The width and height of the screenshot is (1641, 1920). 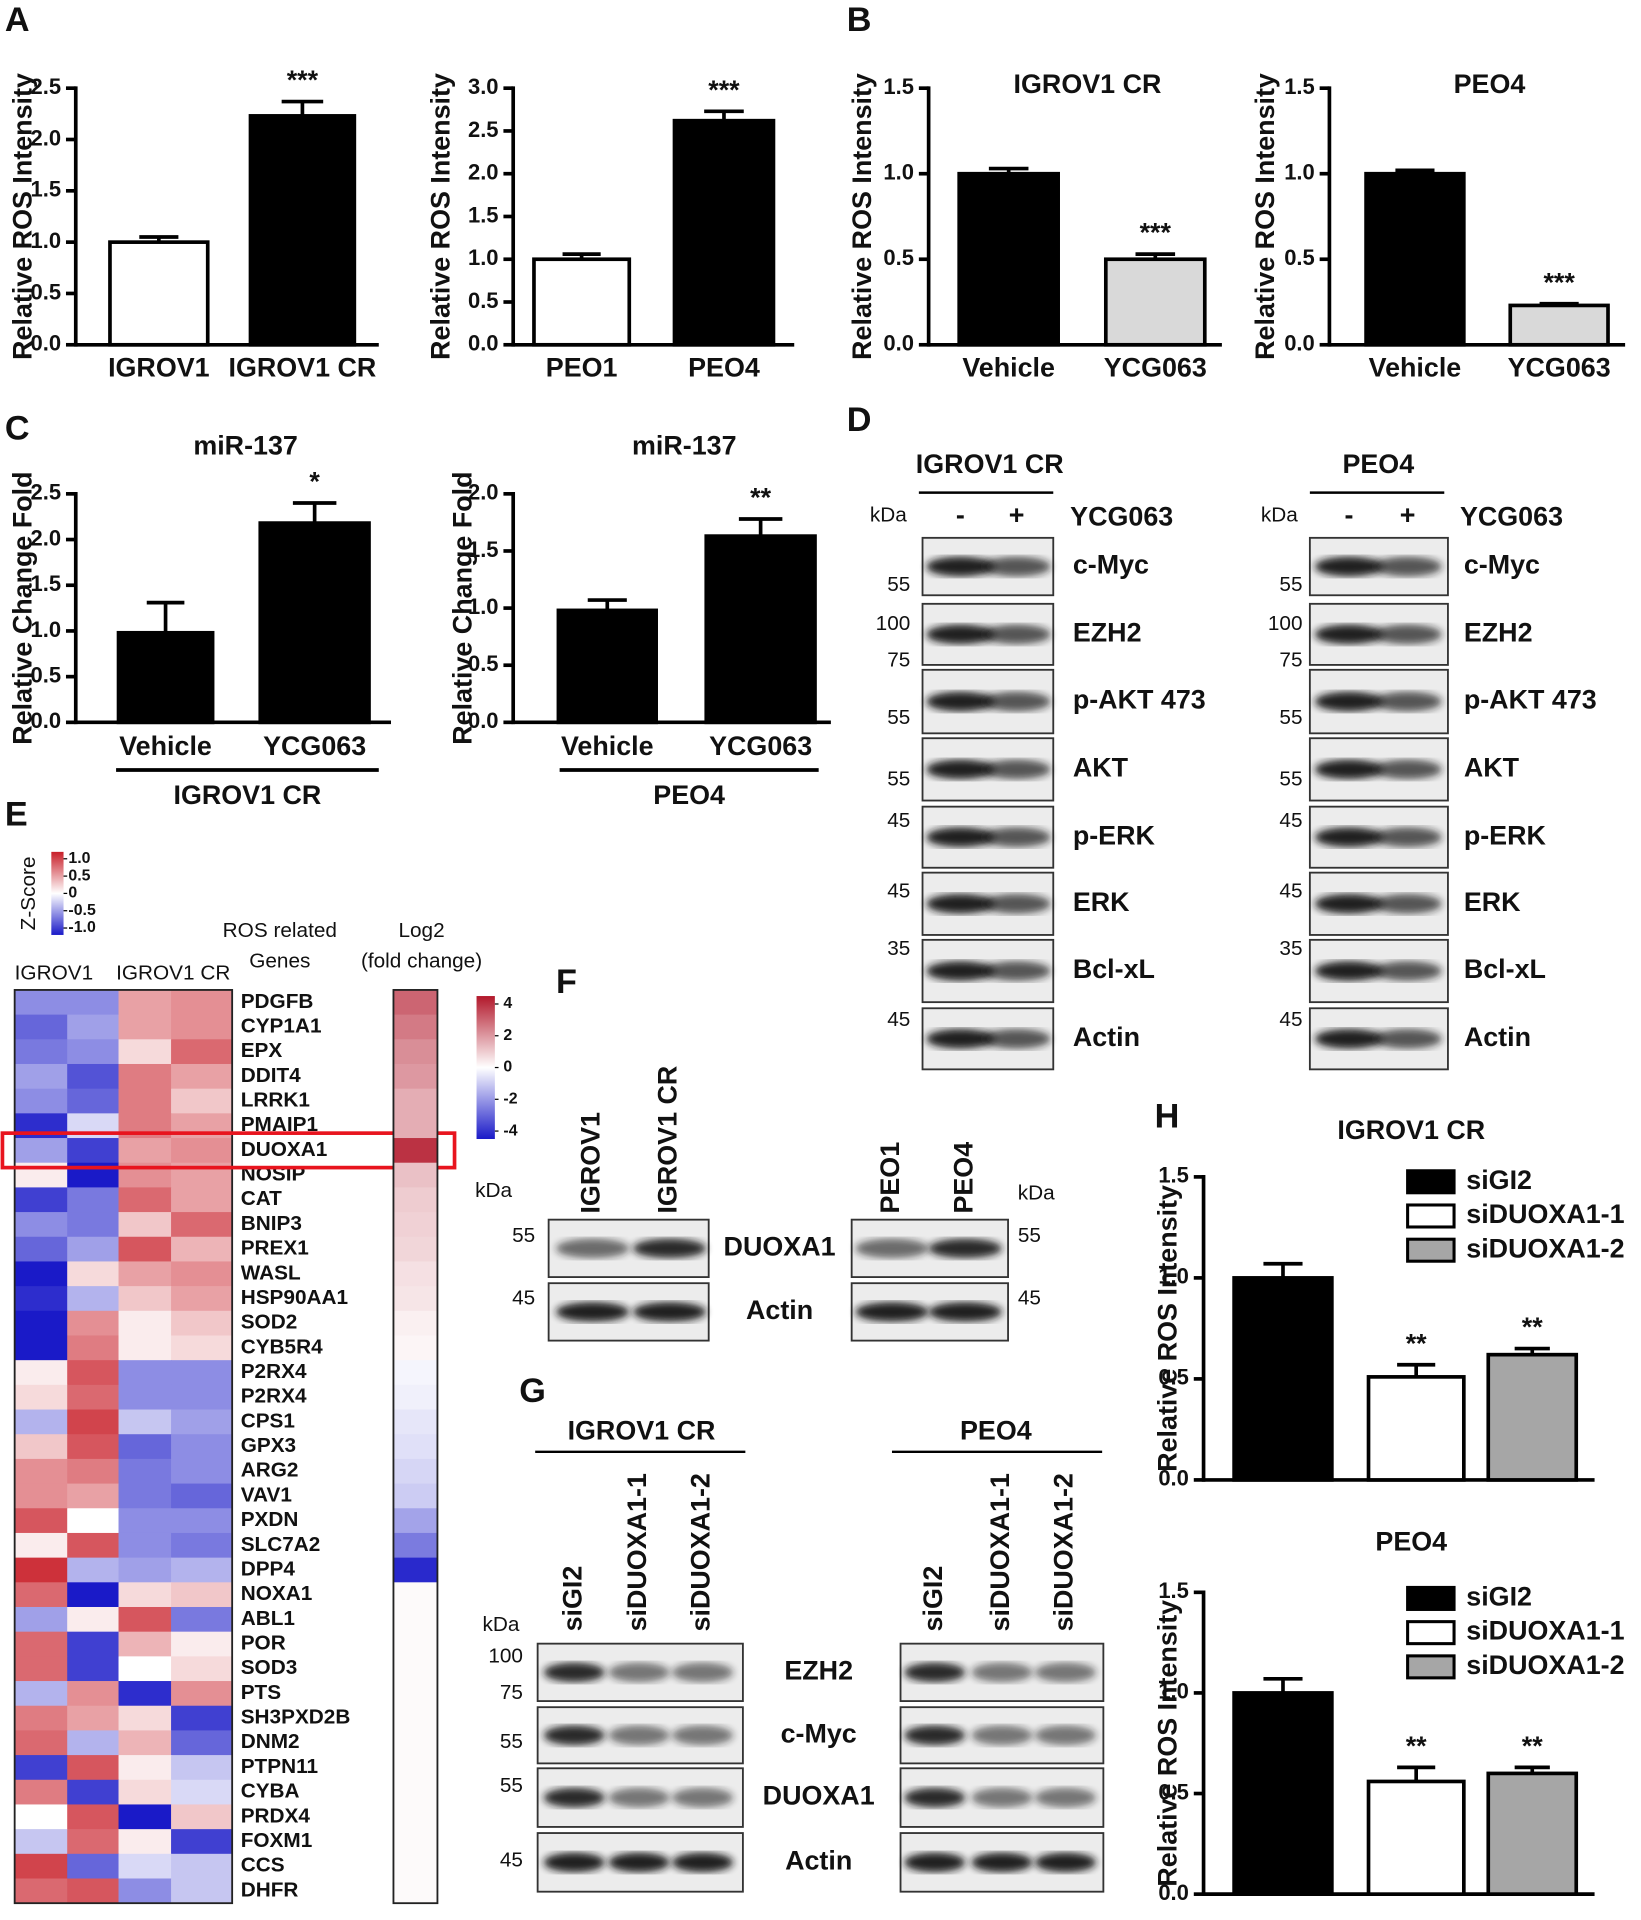 I want to click on heatmap-frame, so click(x=123, y=1447).